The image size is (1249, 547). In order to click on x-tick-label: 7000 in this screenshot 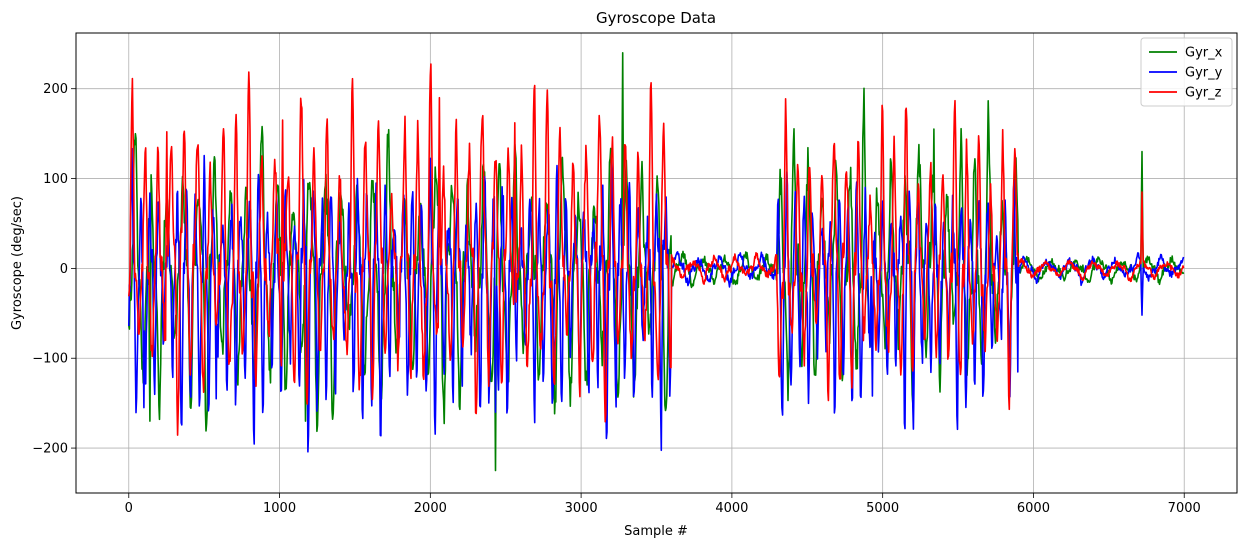, I will do `click(1184, 508)`.